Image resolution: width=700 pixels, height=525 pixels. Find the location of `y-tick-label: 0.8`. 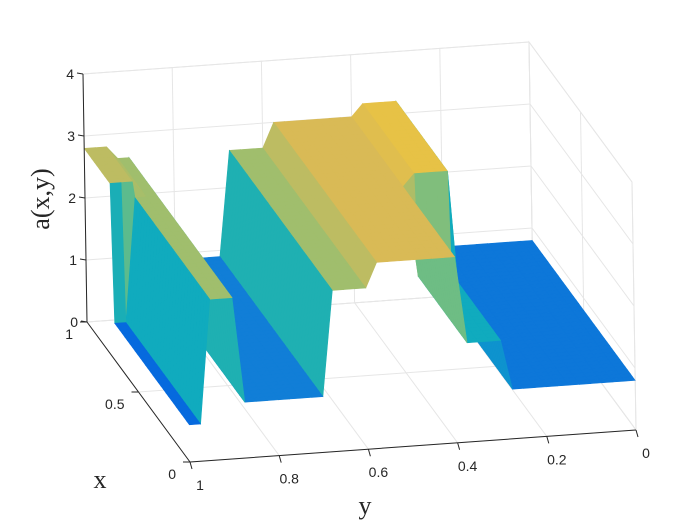

y-tick-label: 0.8 is located at coordinates (289, 479).